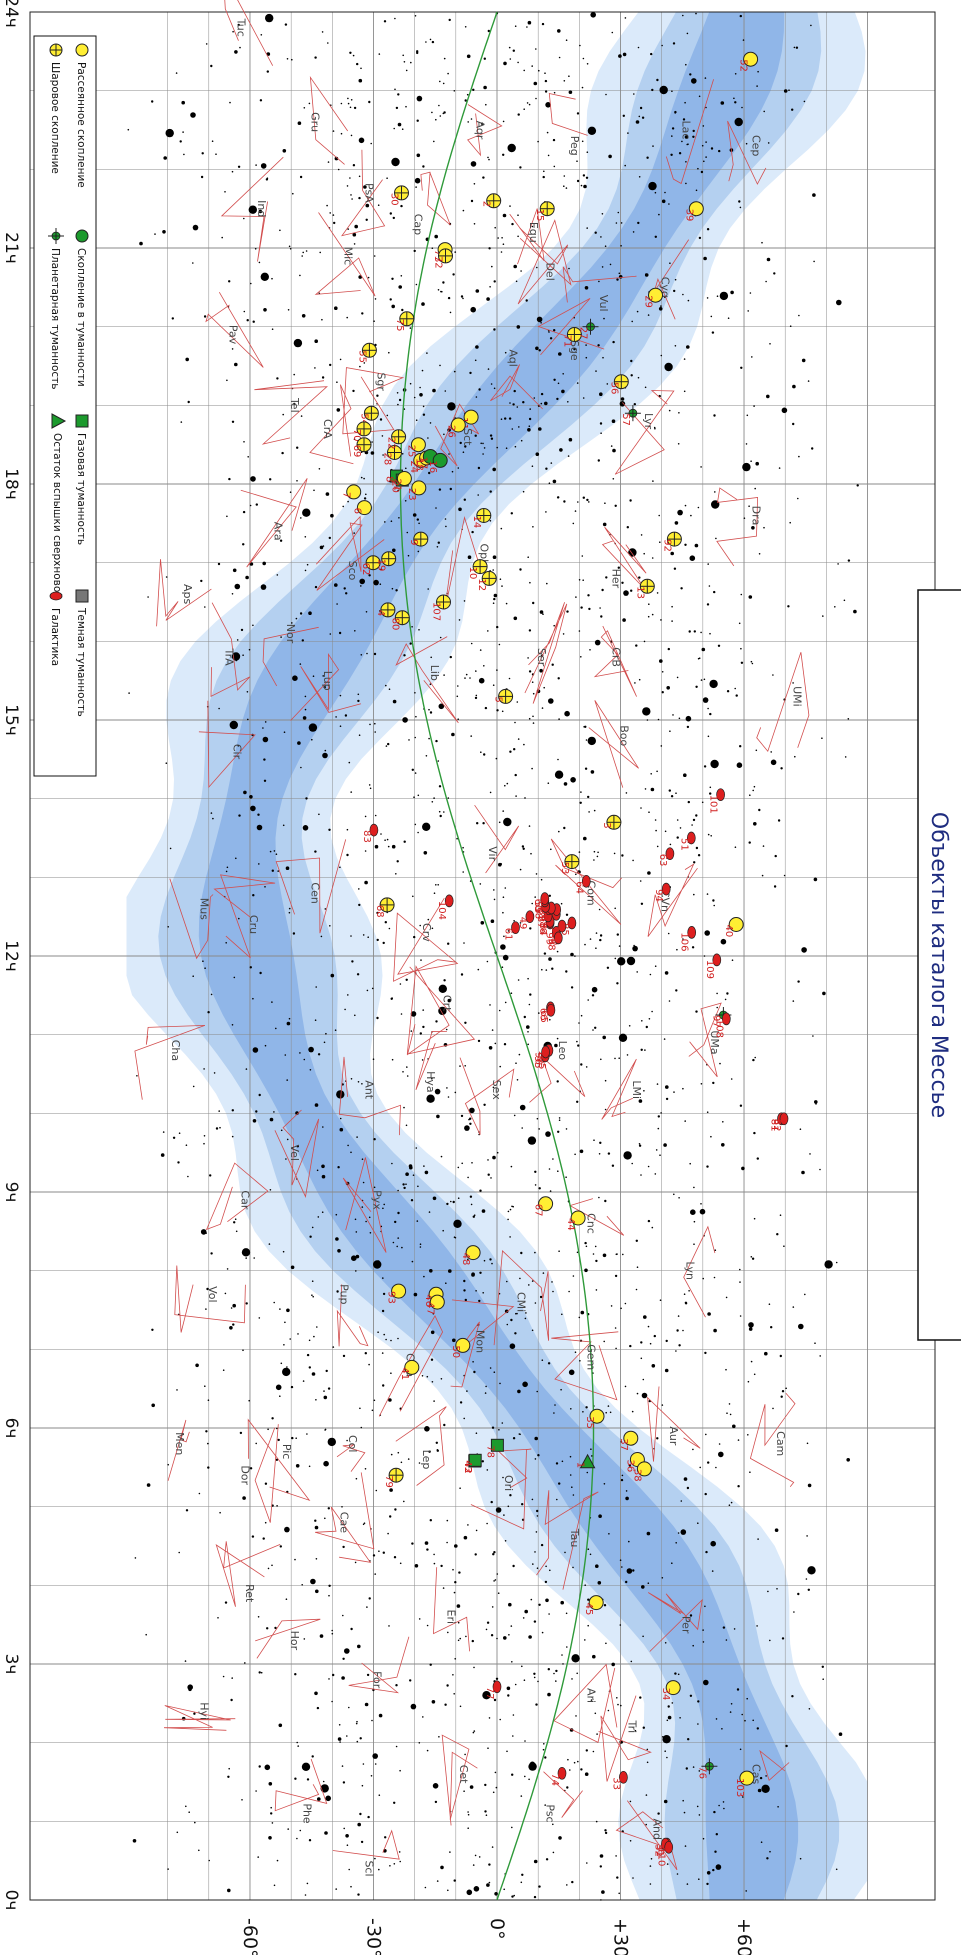 The height and width of the screenshot is (1955, 961). Describe the element at coordinates (636, 1475) in the screenshot. I see `messier-label: 38` at that location.